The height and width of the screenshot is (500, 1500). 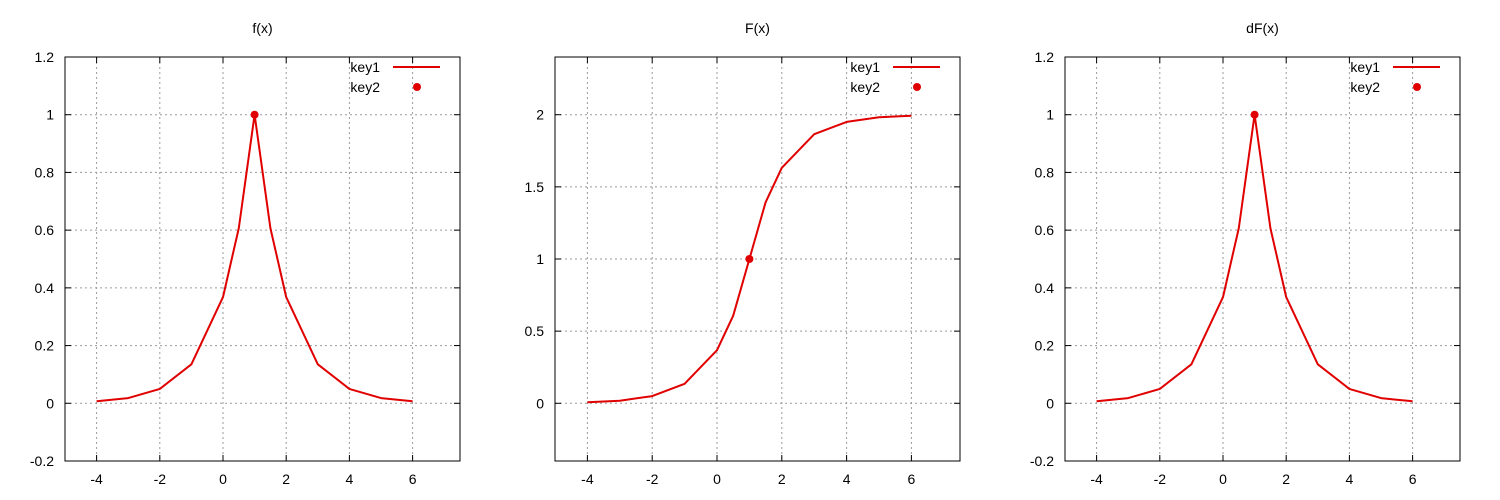 What do you see at coordinates (535, 187) in the screenshot?
I see `y-tick-label: 1.5` at bounding box center [535, 187].